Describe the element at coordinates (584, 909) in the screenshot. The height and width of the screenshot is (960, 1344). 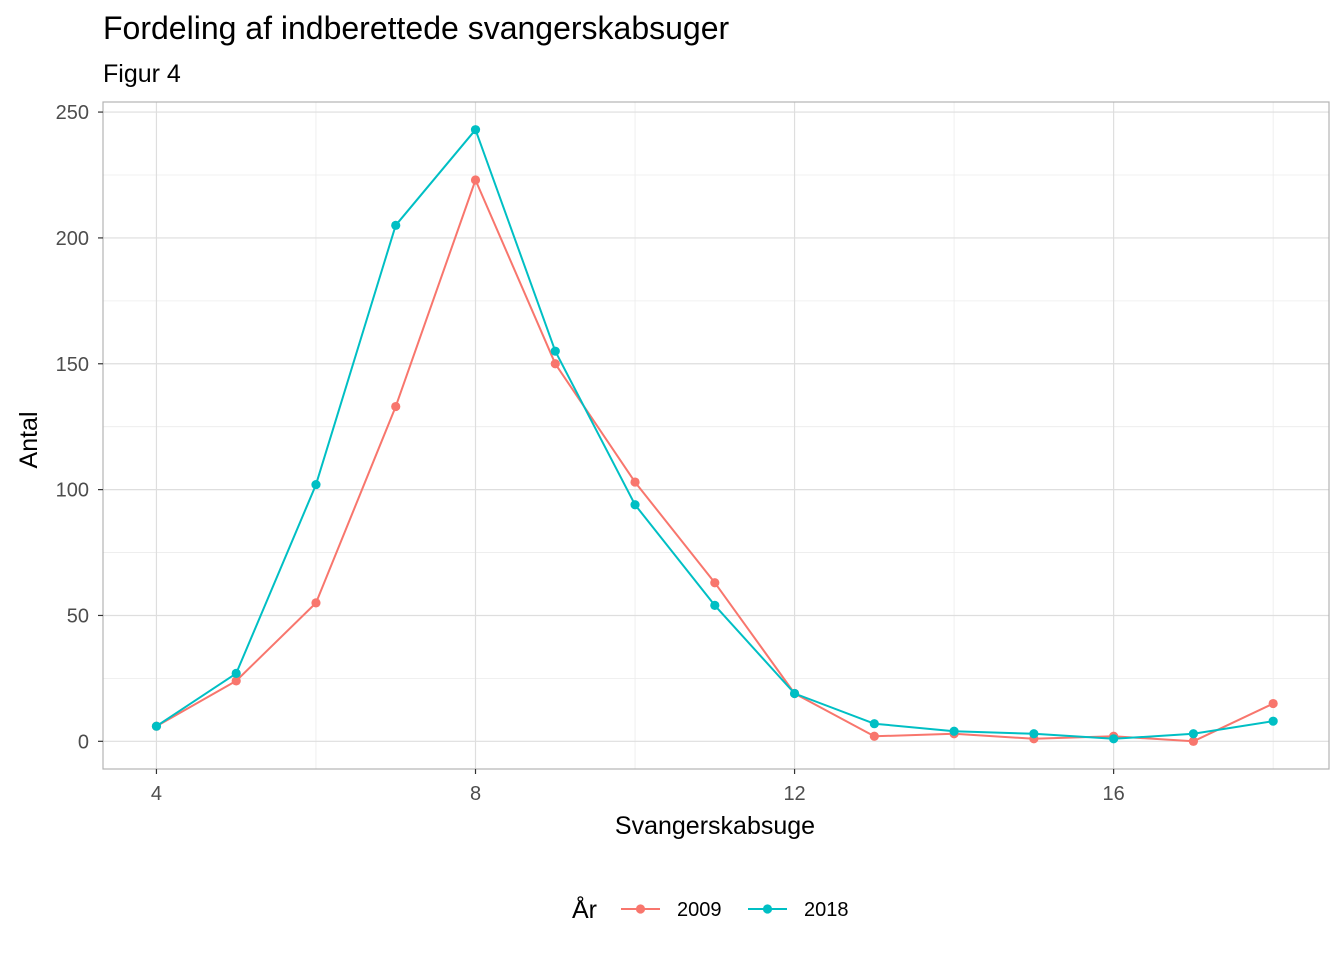
I see `legend-title: År` at that location.